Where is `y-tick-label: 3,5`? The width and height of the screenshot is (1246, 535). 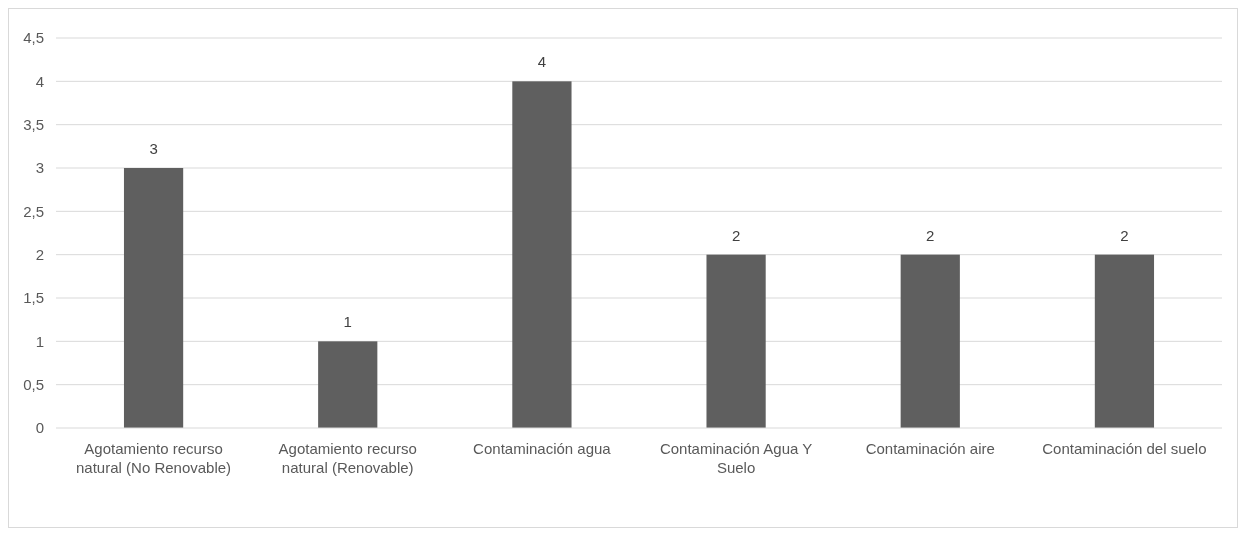 y-tick-label: 3,5 is located at coordinates (33, 124).